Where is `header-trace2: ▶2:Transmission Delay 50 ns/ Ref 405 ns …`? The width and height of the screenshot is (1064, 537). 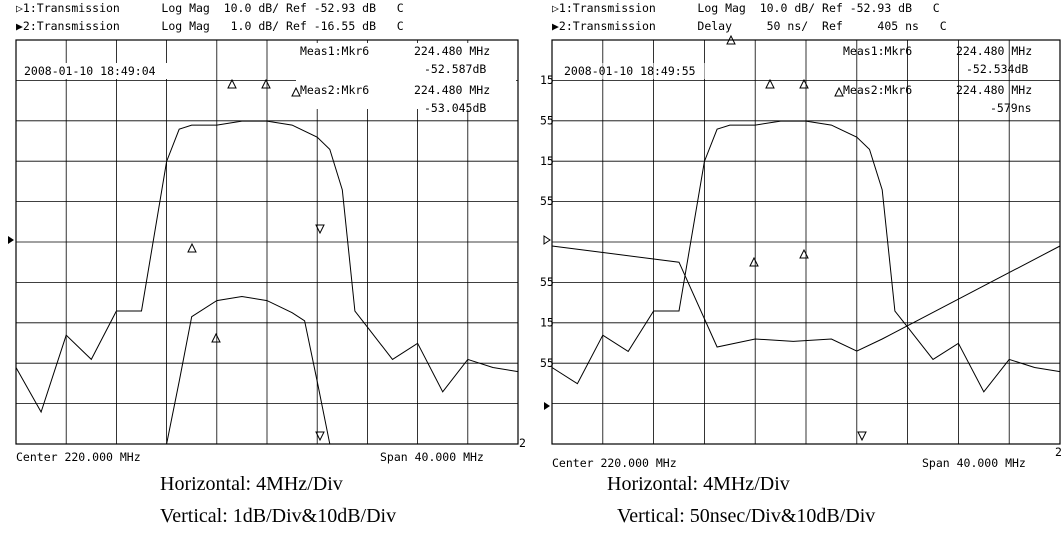 header-trace2: ▶2:Transmission Delay 50 ns/ Ref 405 ns … is located at coordinates (749, 26).